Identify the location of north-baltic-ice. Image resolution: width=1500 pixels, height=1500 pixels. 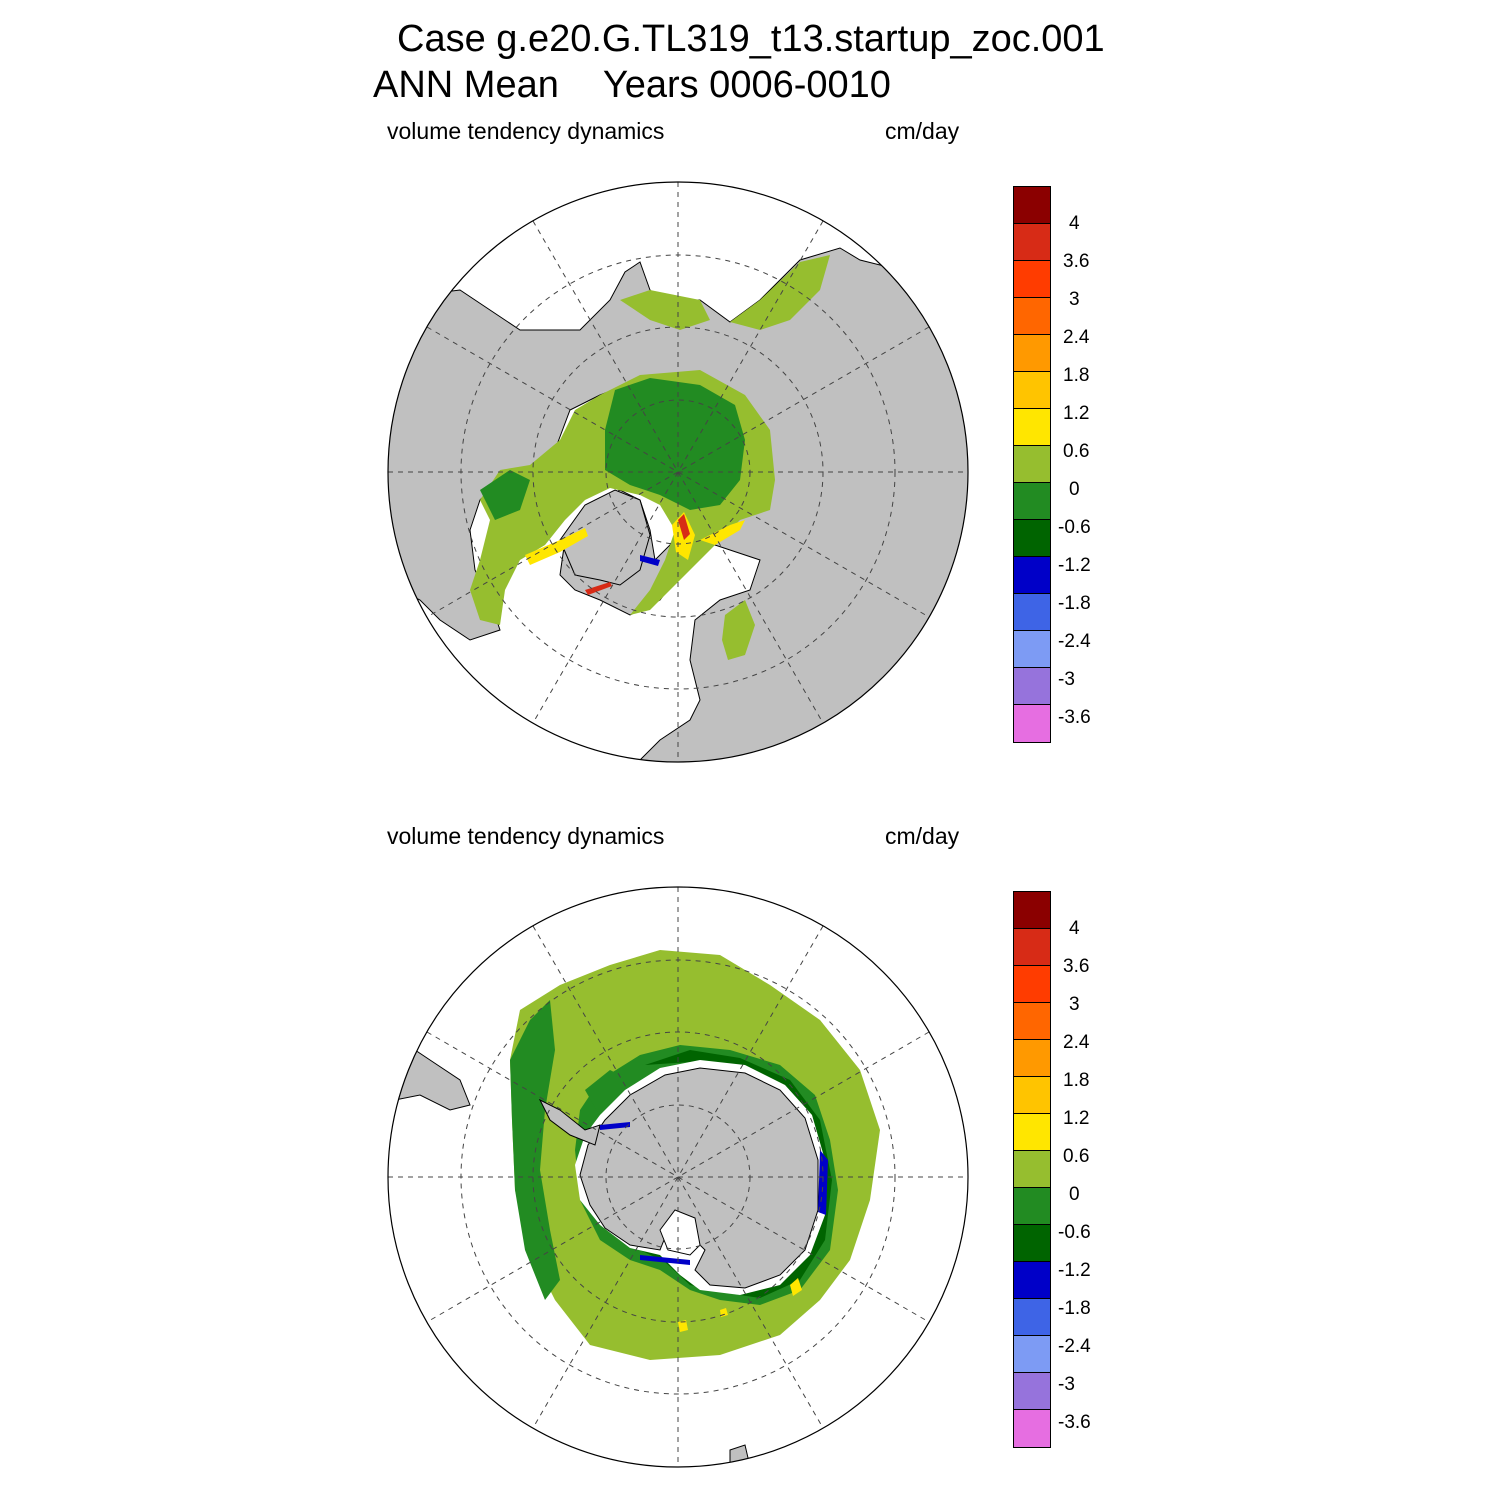
(738, 630).